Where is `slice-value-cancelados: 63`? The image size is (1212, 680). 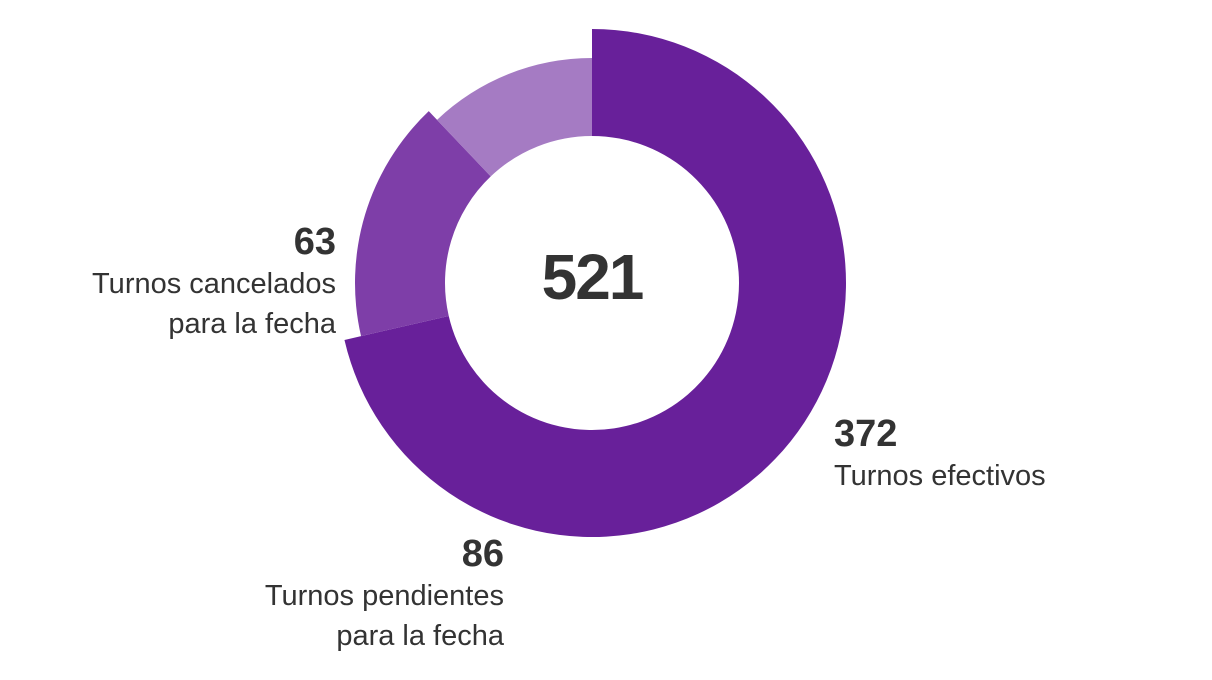
slice-value-cancelados: 63 is located at coordinates (314, 242).